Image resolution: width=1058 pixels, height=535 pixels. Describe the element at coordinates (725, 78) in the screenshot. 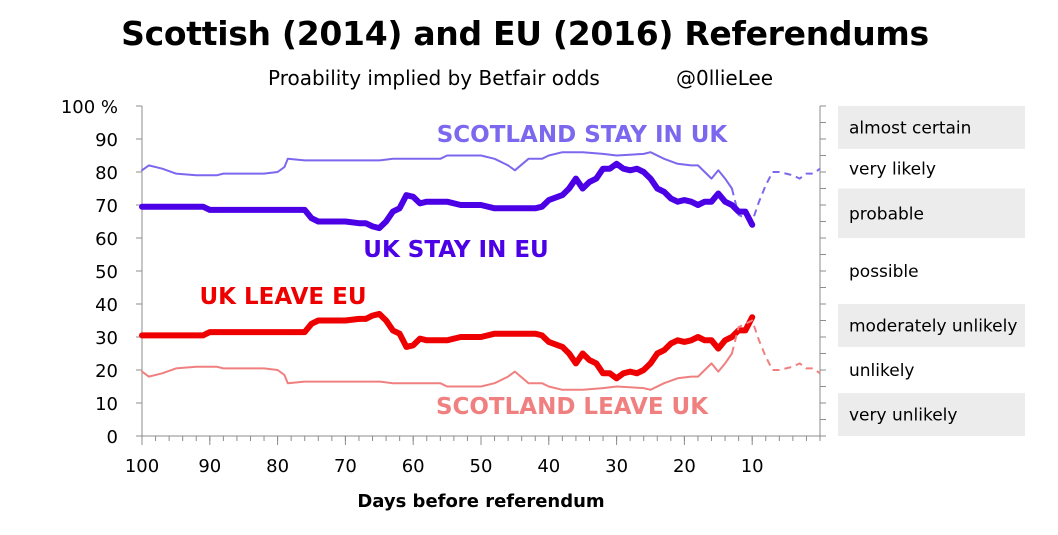

I see `chart-credit: @0llieLee` at that location.